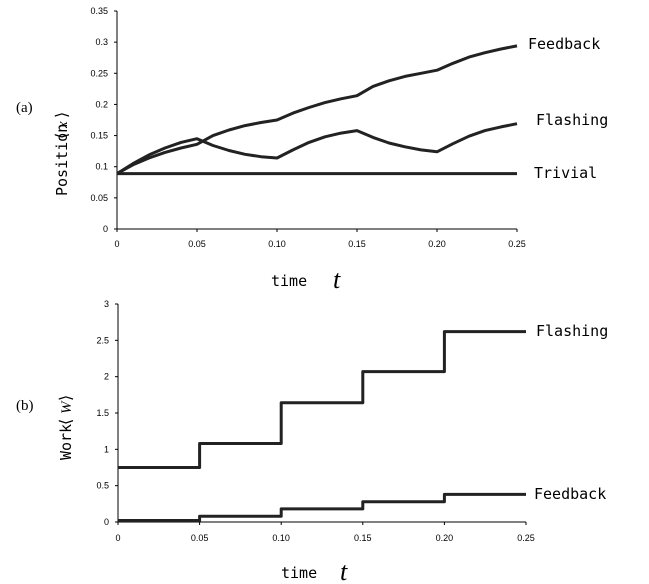 The height and width of the screenshot is (584, 649). Describe the element at coordinates (101, 104) in the screenshot. I see `panel-a-y-tick-label: 0.2` at that location.